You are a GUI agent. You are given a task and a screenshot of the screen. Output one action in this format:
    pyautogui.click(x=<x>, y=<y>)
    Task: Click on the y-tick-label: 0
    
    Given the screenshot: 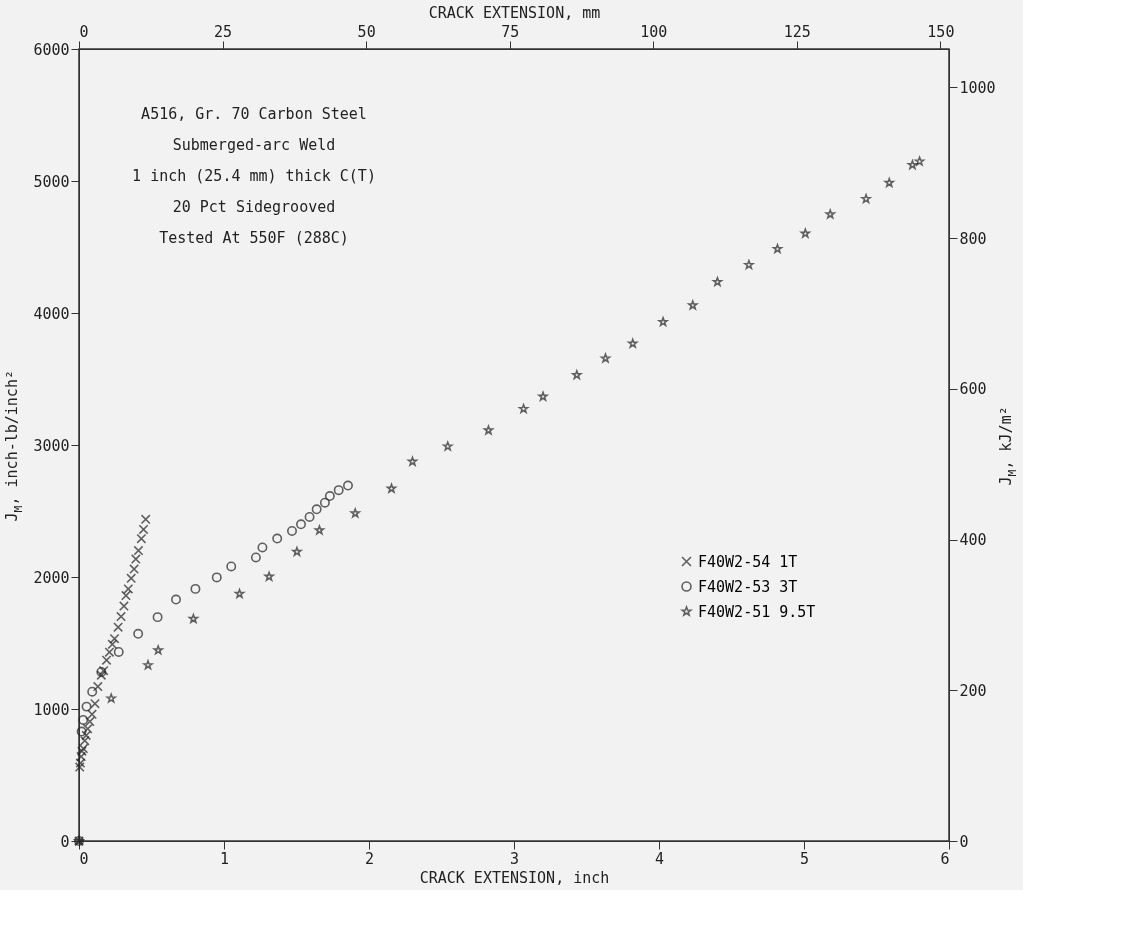 What is the action you would take?
    pyautogui.click(x=65, y=841)
    